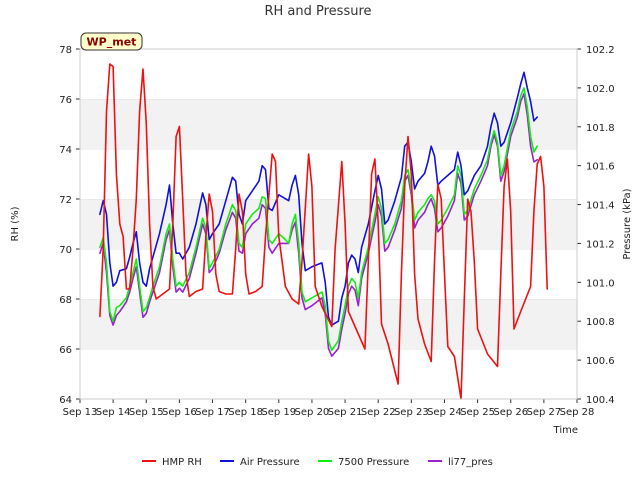 This screenshot has width=640, height=480. What do you see at coordinates (600, 361) in the screenshot?
I see `y2-tick-label: 100.6` at bounding box center [600, 361].